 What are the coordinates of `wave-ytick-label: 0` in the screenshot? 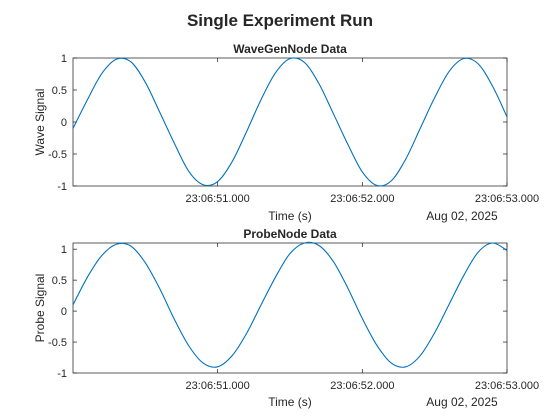 It's located at (64, 123).